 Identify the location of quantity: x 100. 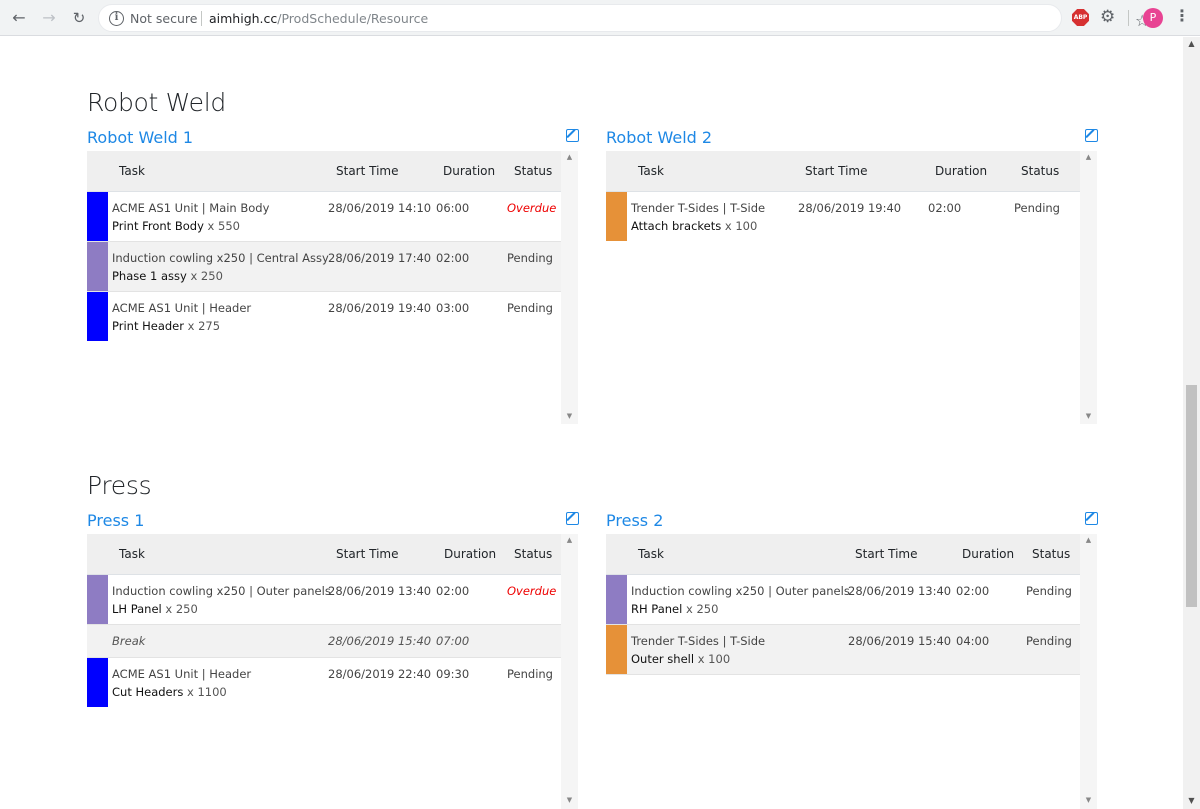
(714, 659).